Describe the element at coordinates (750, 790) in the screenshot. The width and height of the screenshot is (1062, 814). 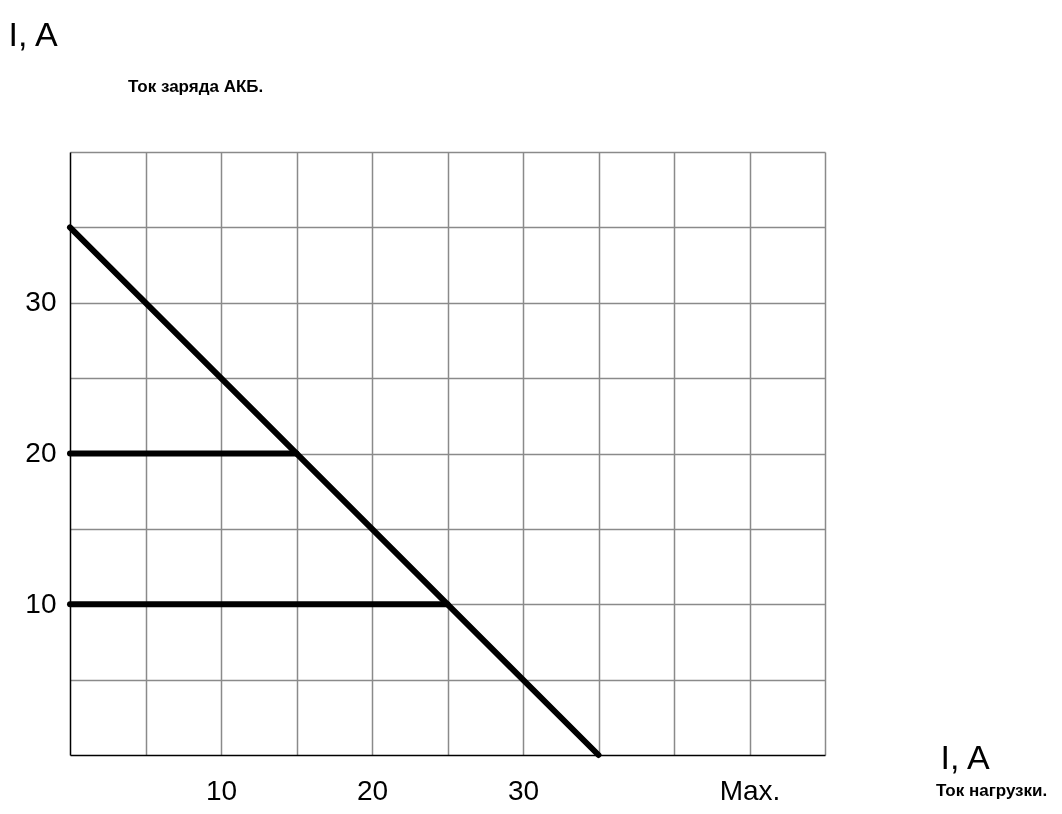
I see `x-tick-label: Max.` at that location.